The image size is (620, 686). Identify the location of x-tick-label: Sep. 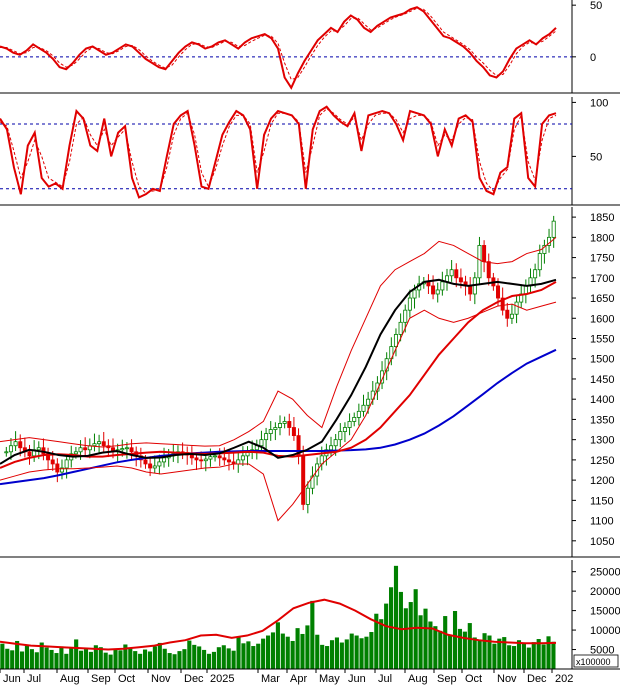
(101, 679).